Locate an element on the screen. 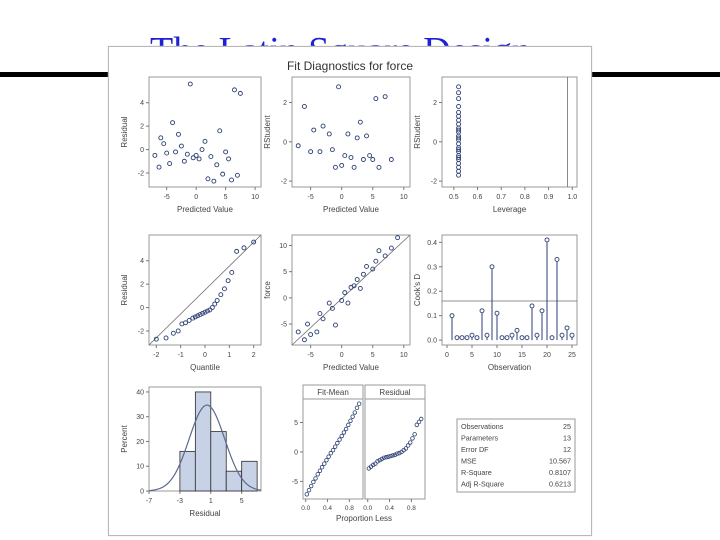 This screenshot has height=540, width=720. chart7-normal-curve is located at coordinates (205, 448).